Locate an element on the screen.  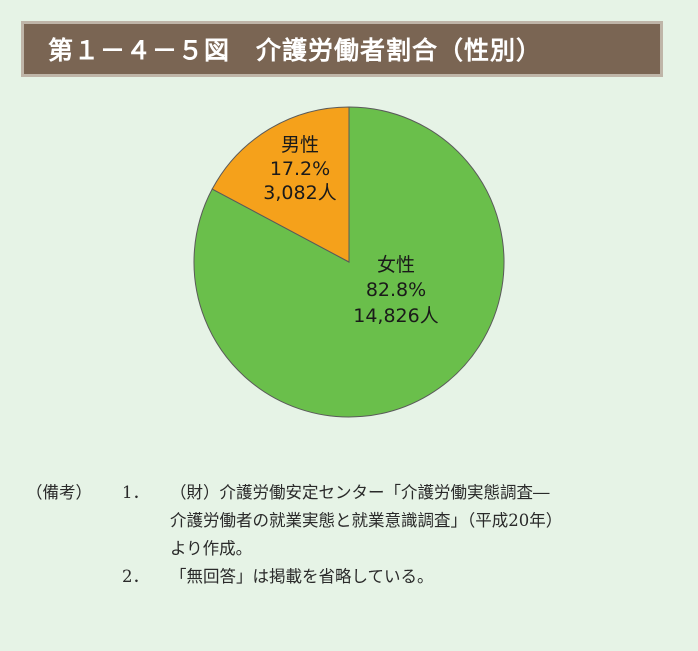
note-2: 2． 「無回答」は掲載を省略している。 is located at coordinates (356, 577).